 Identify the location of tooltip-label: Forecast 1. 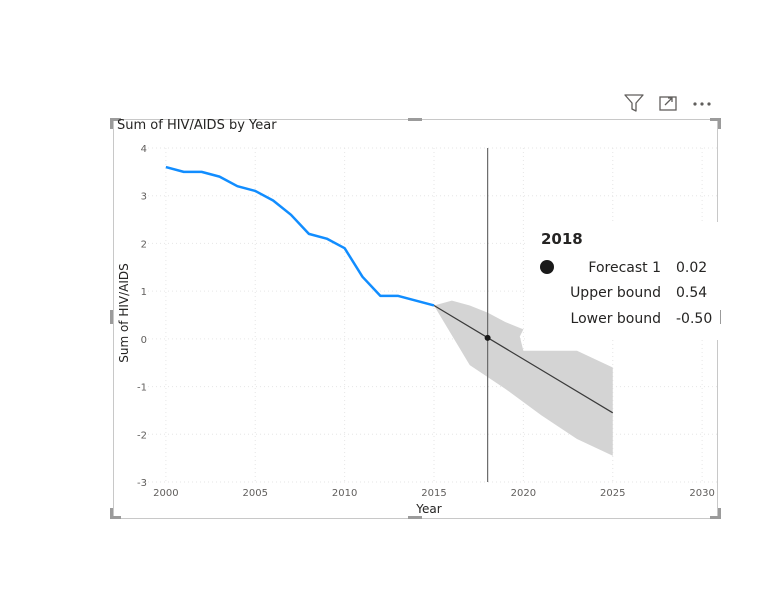
(624, 268).